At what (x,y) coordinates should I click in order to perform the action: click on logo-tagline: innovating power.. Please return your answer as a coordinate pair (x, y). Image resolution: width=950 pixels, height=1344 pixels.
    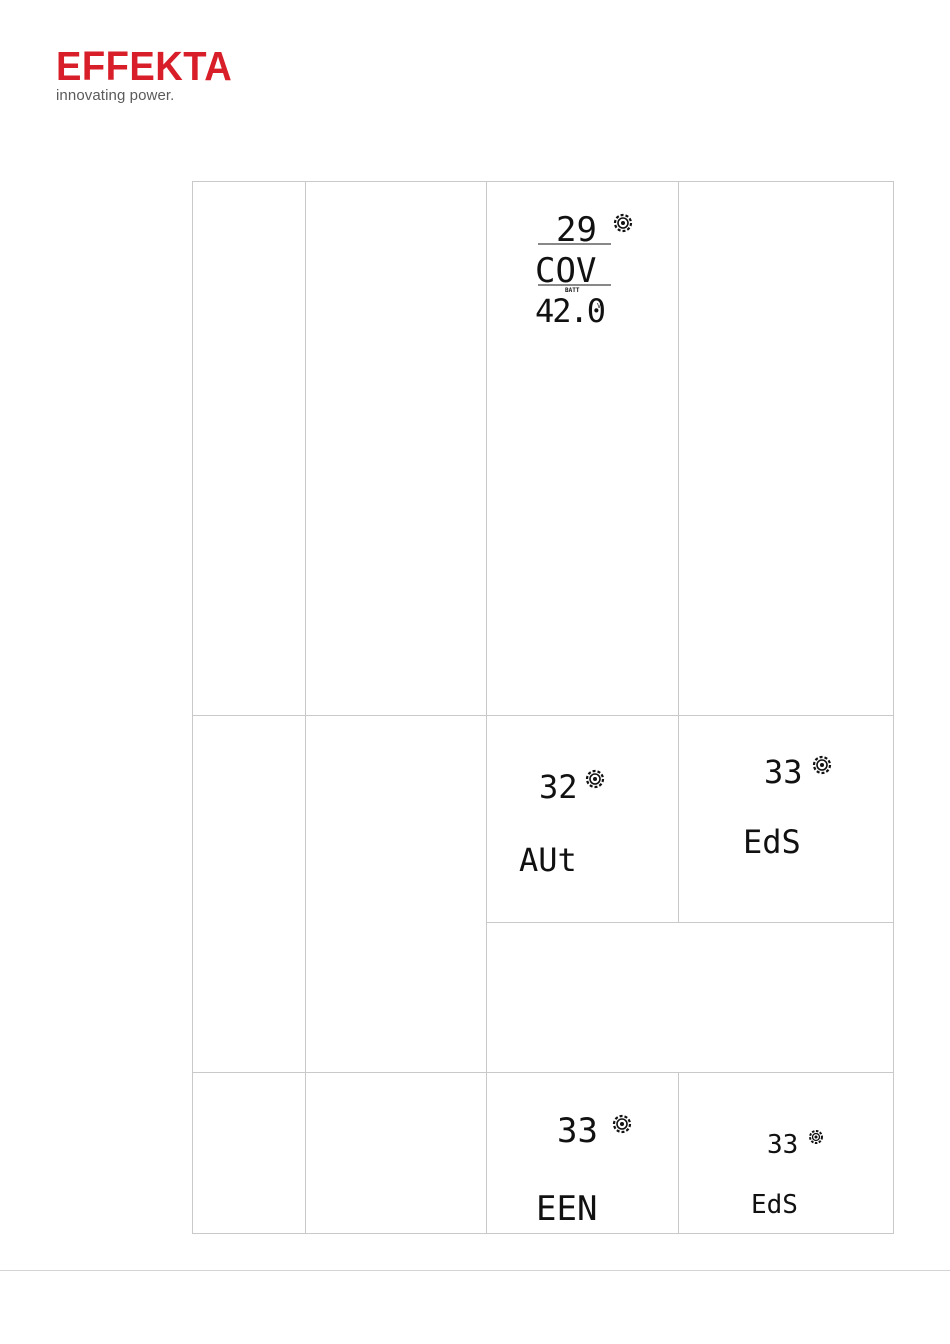
    Looking at the image, I should click on (115, 95).